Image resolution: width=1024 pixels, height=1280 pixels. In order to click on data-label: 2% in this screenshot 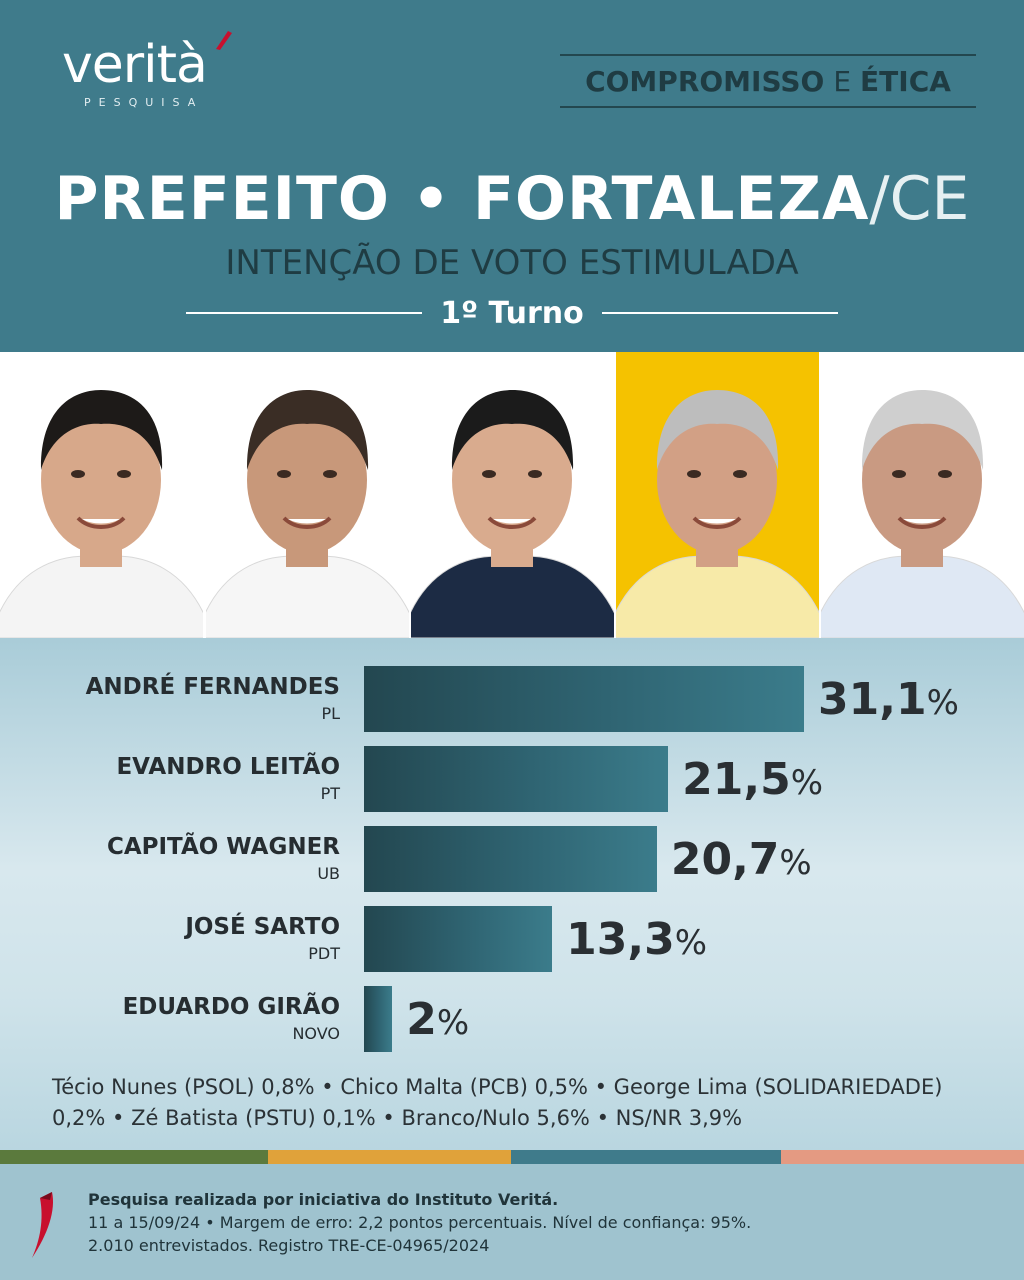, I will do `click(437, 1024)`.